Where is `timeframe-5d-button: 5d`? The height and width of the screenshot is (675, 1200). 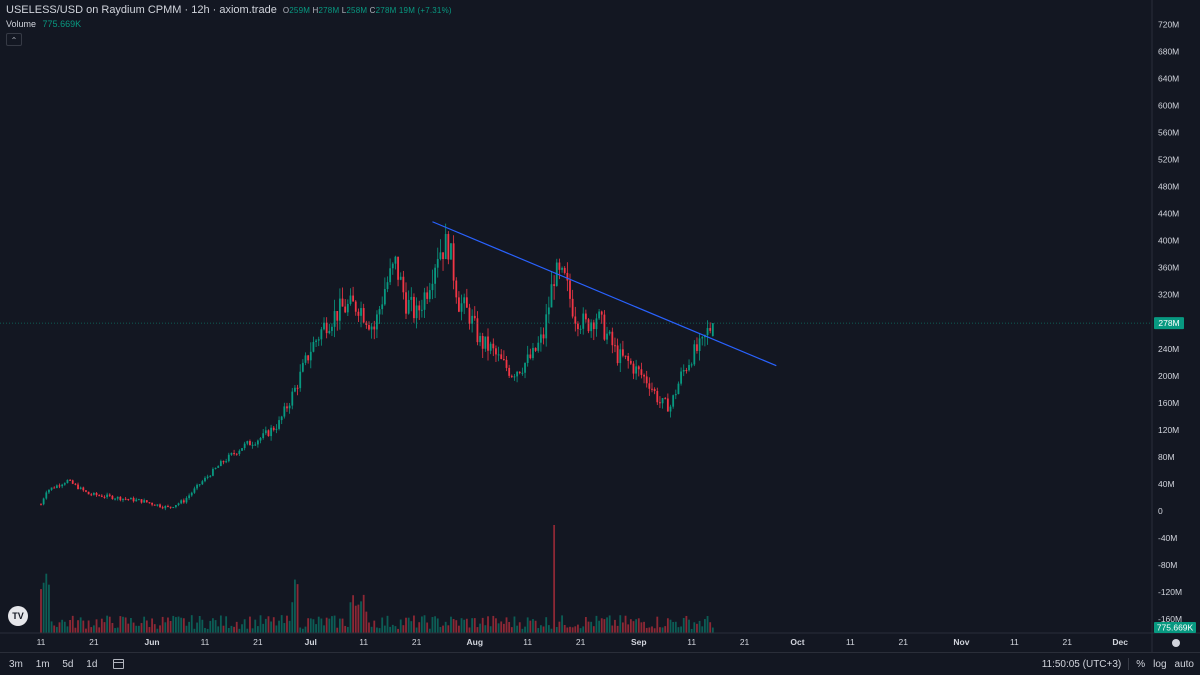
timeframe-5d-button: 5d is located at coordinates (68, 664).